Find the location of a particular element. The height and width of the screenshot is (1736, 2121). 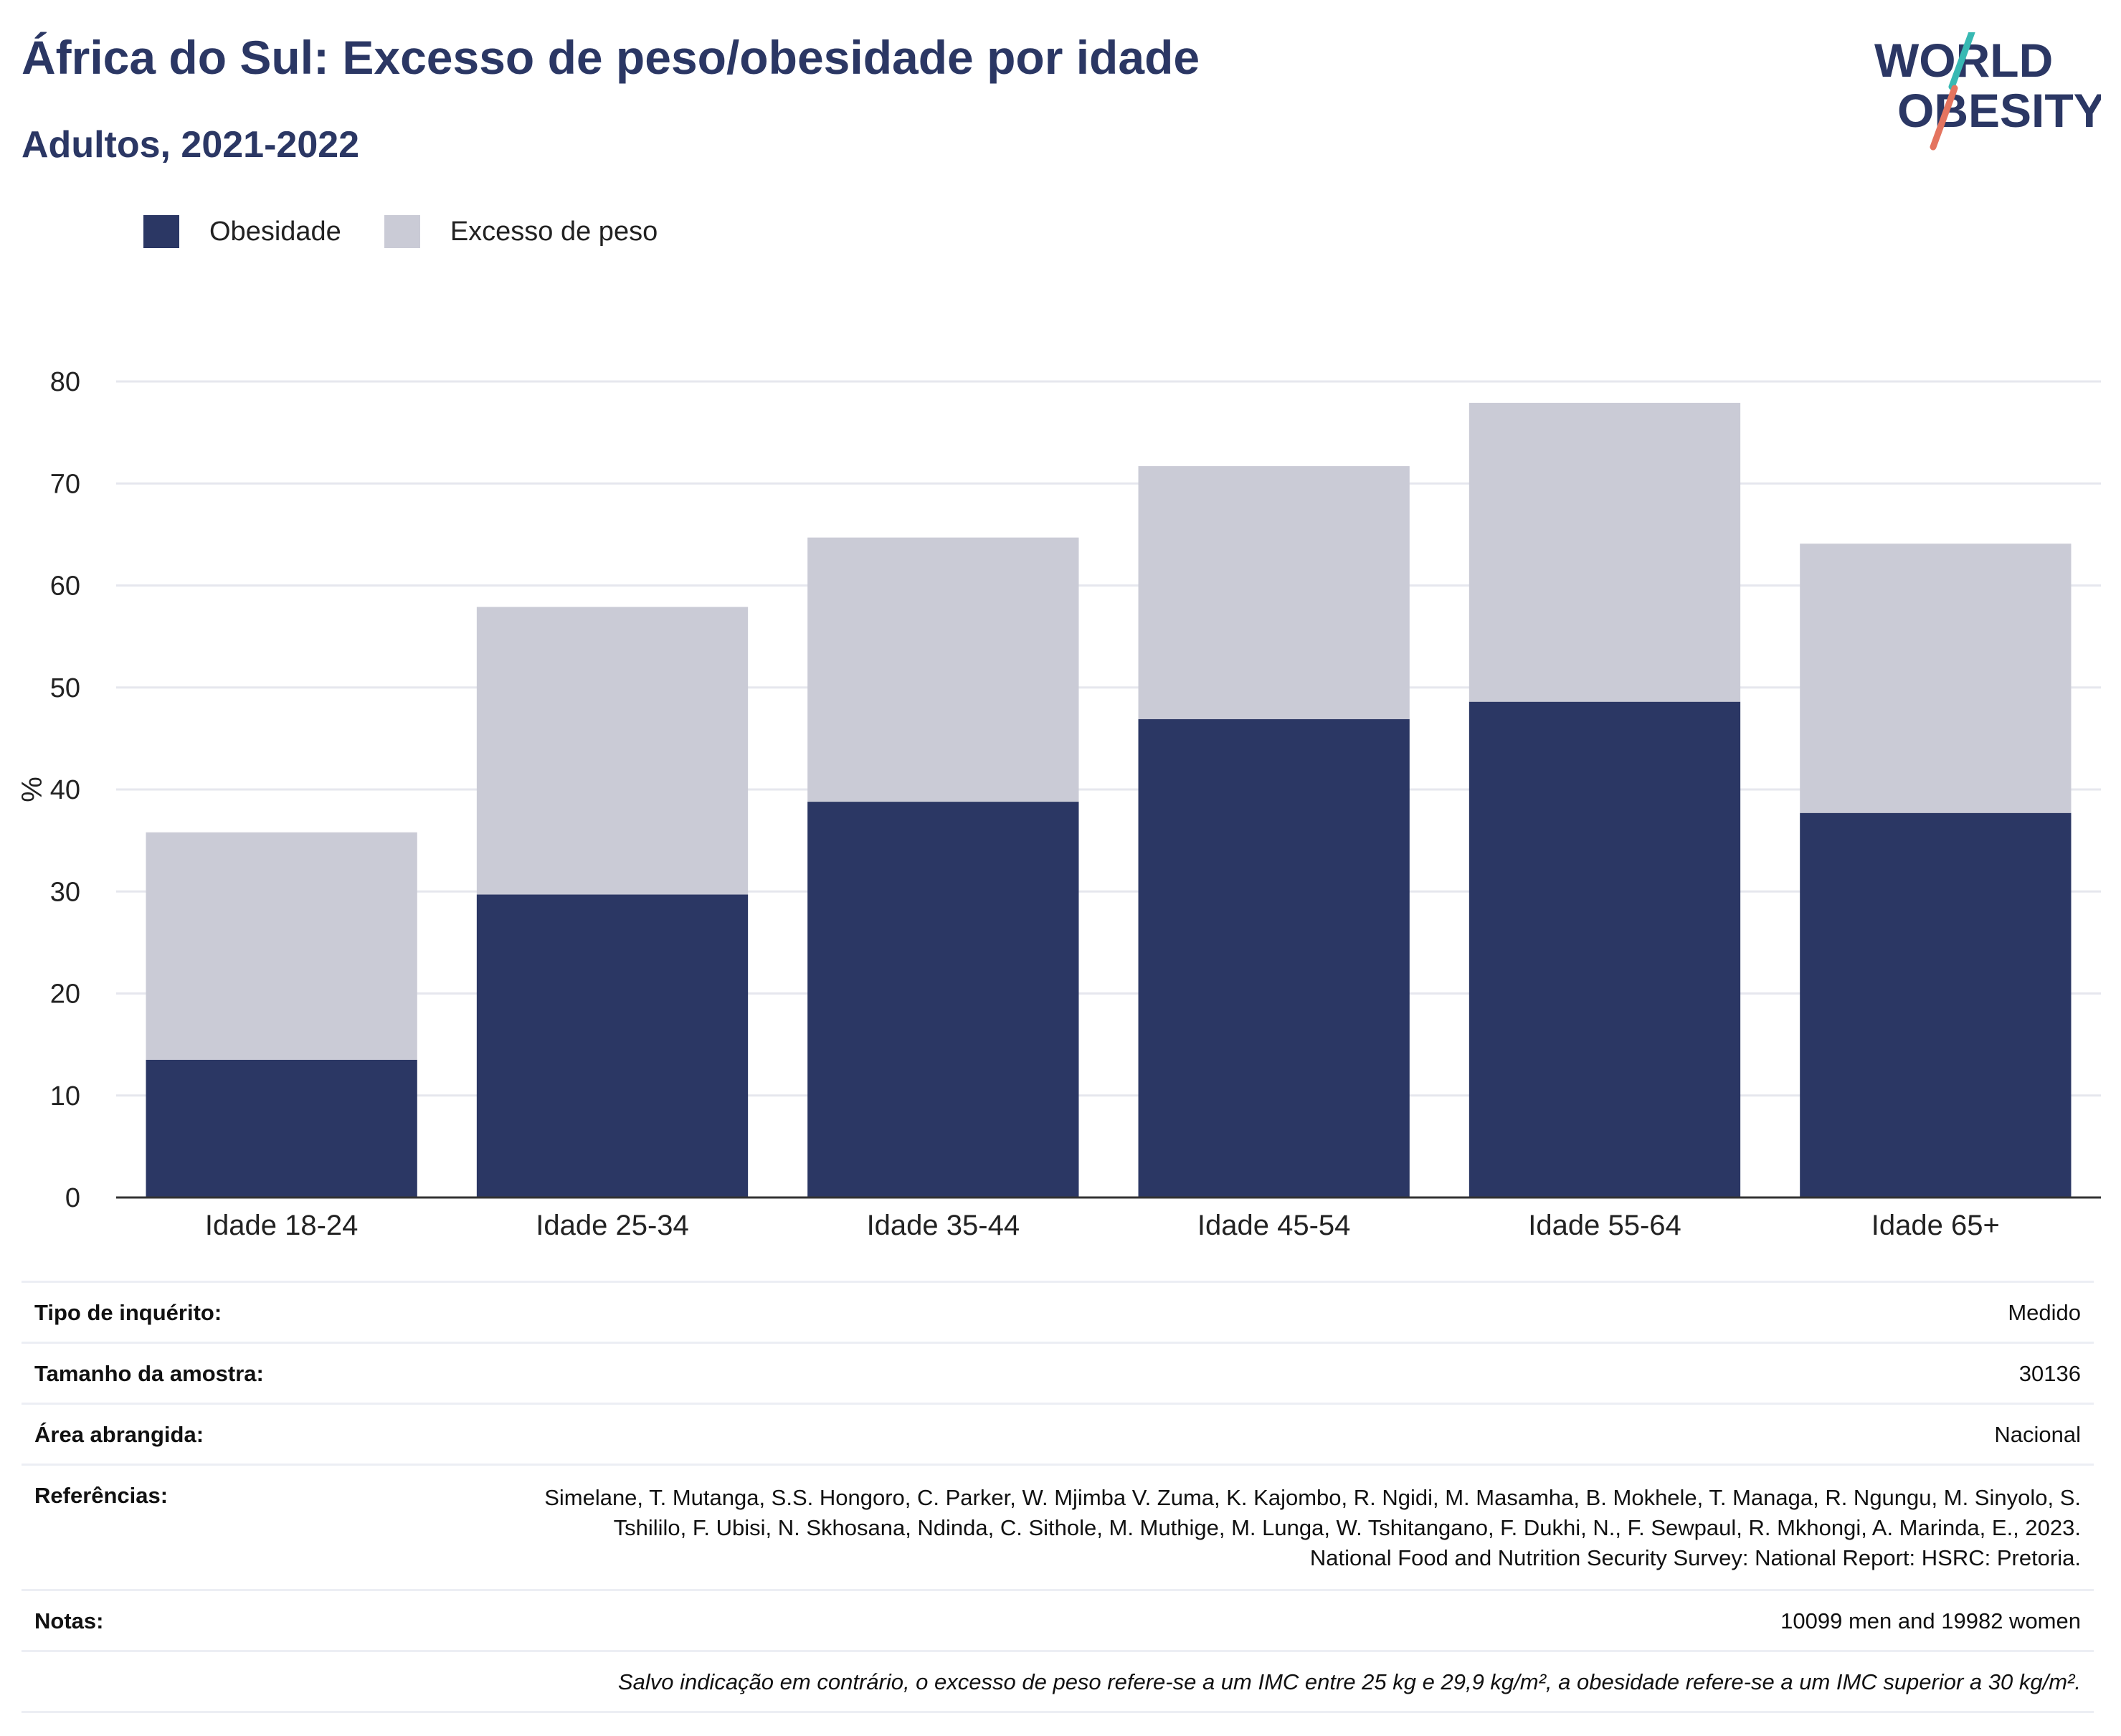

y-tick-label: 30 is located at coordinates (65, 892).